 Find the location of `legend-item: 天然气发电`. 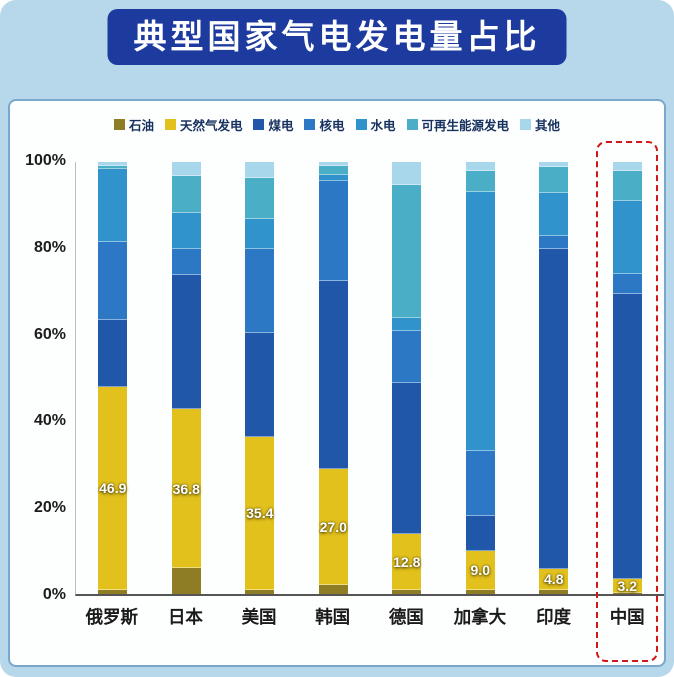

legend-item: 天然气发电 is located at coordinates (203, 124).